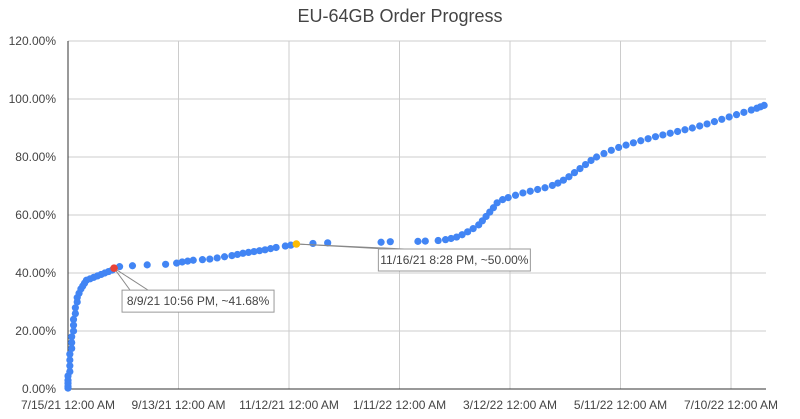  What do you see at coordinates (289, 405) in the screenshot?
I see `x-tick-label: 11/12/21 12:00 AM` at bounding box center [289, 405].